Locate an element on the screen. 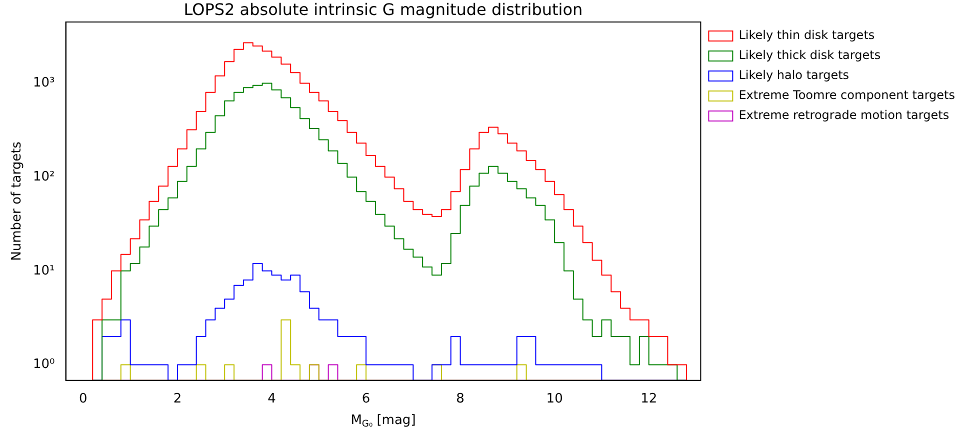  y-tick-label: 10² is located at coordinates (43, 176).